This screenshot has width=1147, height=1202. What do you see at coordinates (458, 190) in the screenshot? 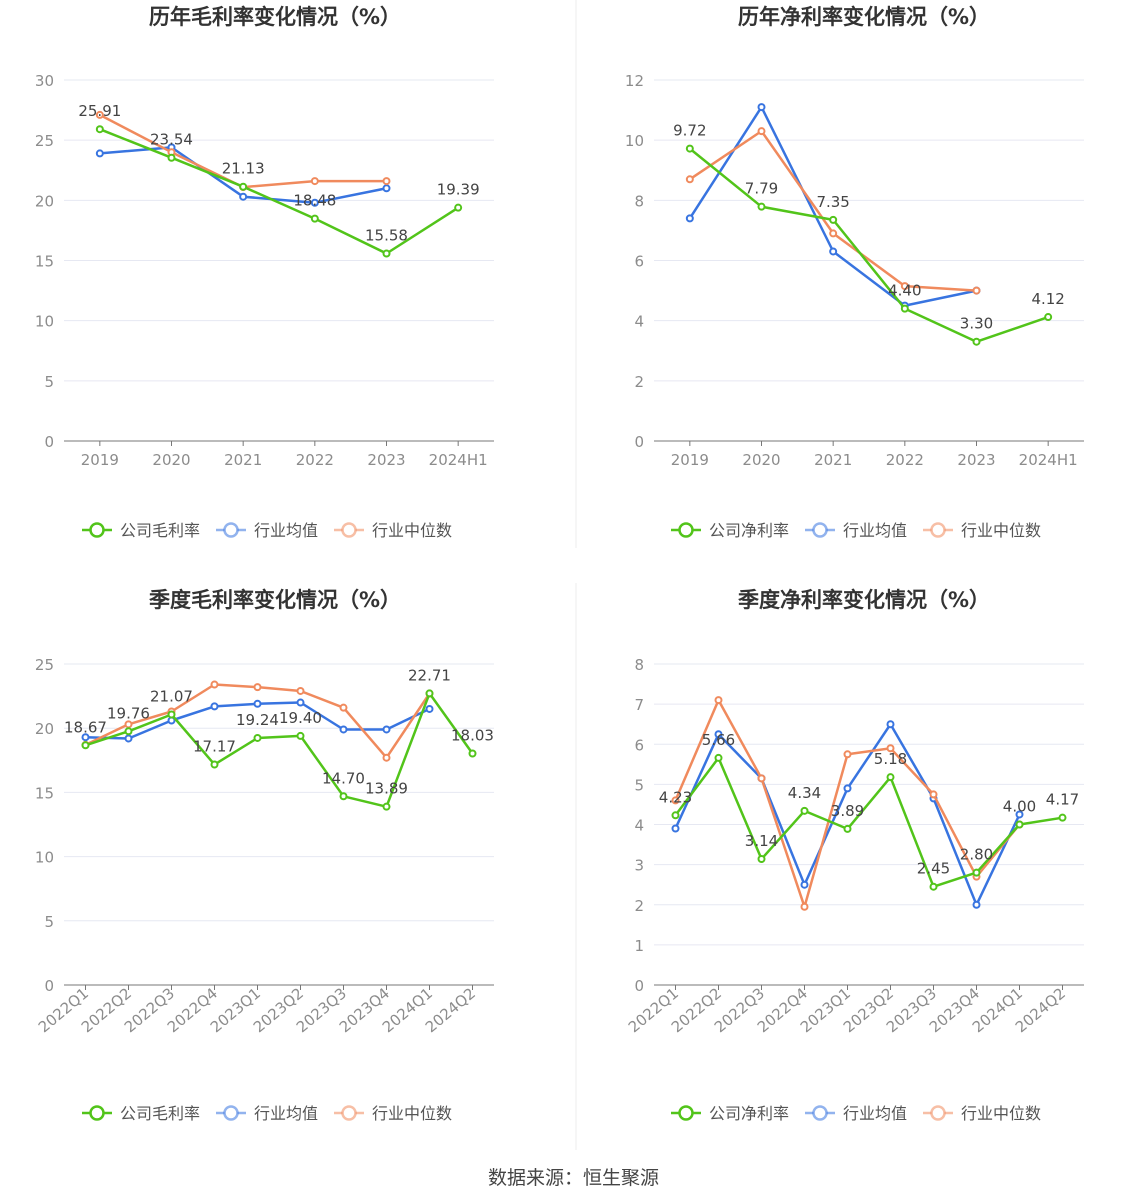
I see `data-label: 19.39` at bounding box center [458, 190].